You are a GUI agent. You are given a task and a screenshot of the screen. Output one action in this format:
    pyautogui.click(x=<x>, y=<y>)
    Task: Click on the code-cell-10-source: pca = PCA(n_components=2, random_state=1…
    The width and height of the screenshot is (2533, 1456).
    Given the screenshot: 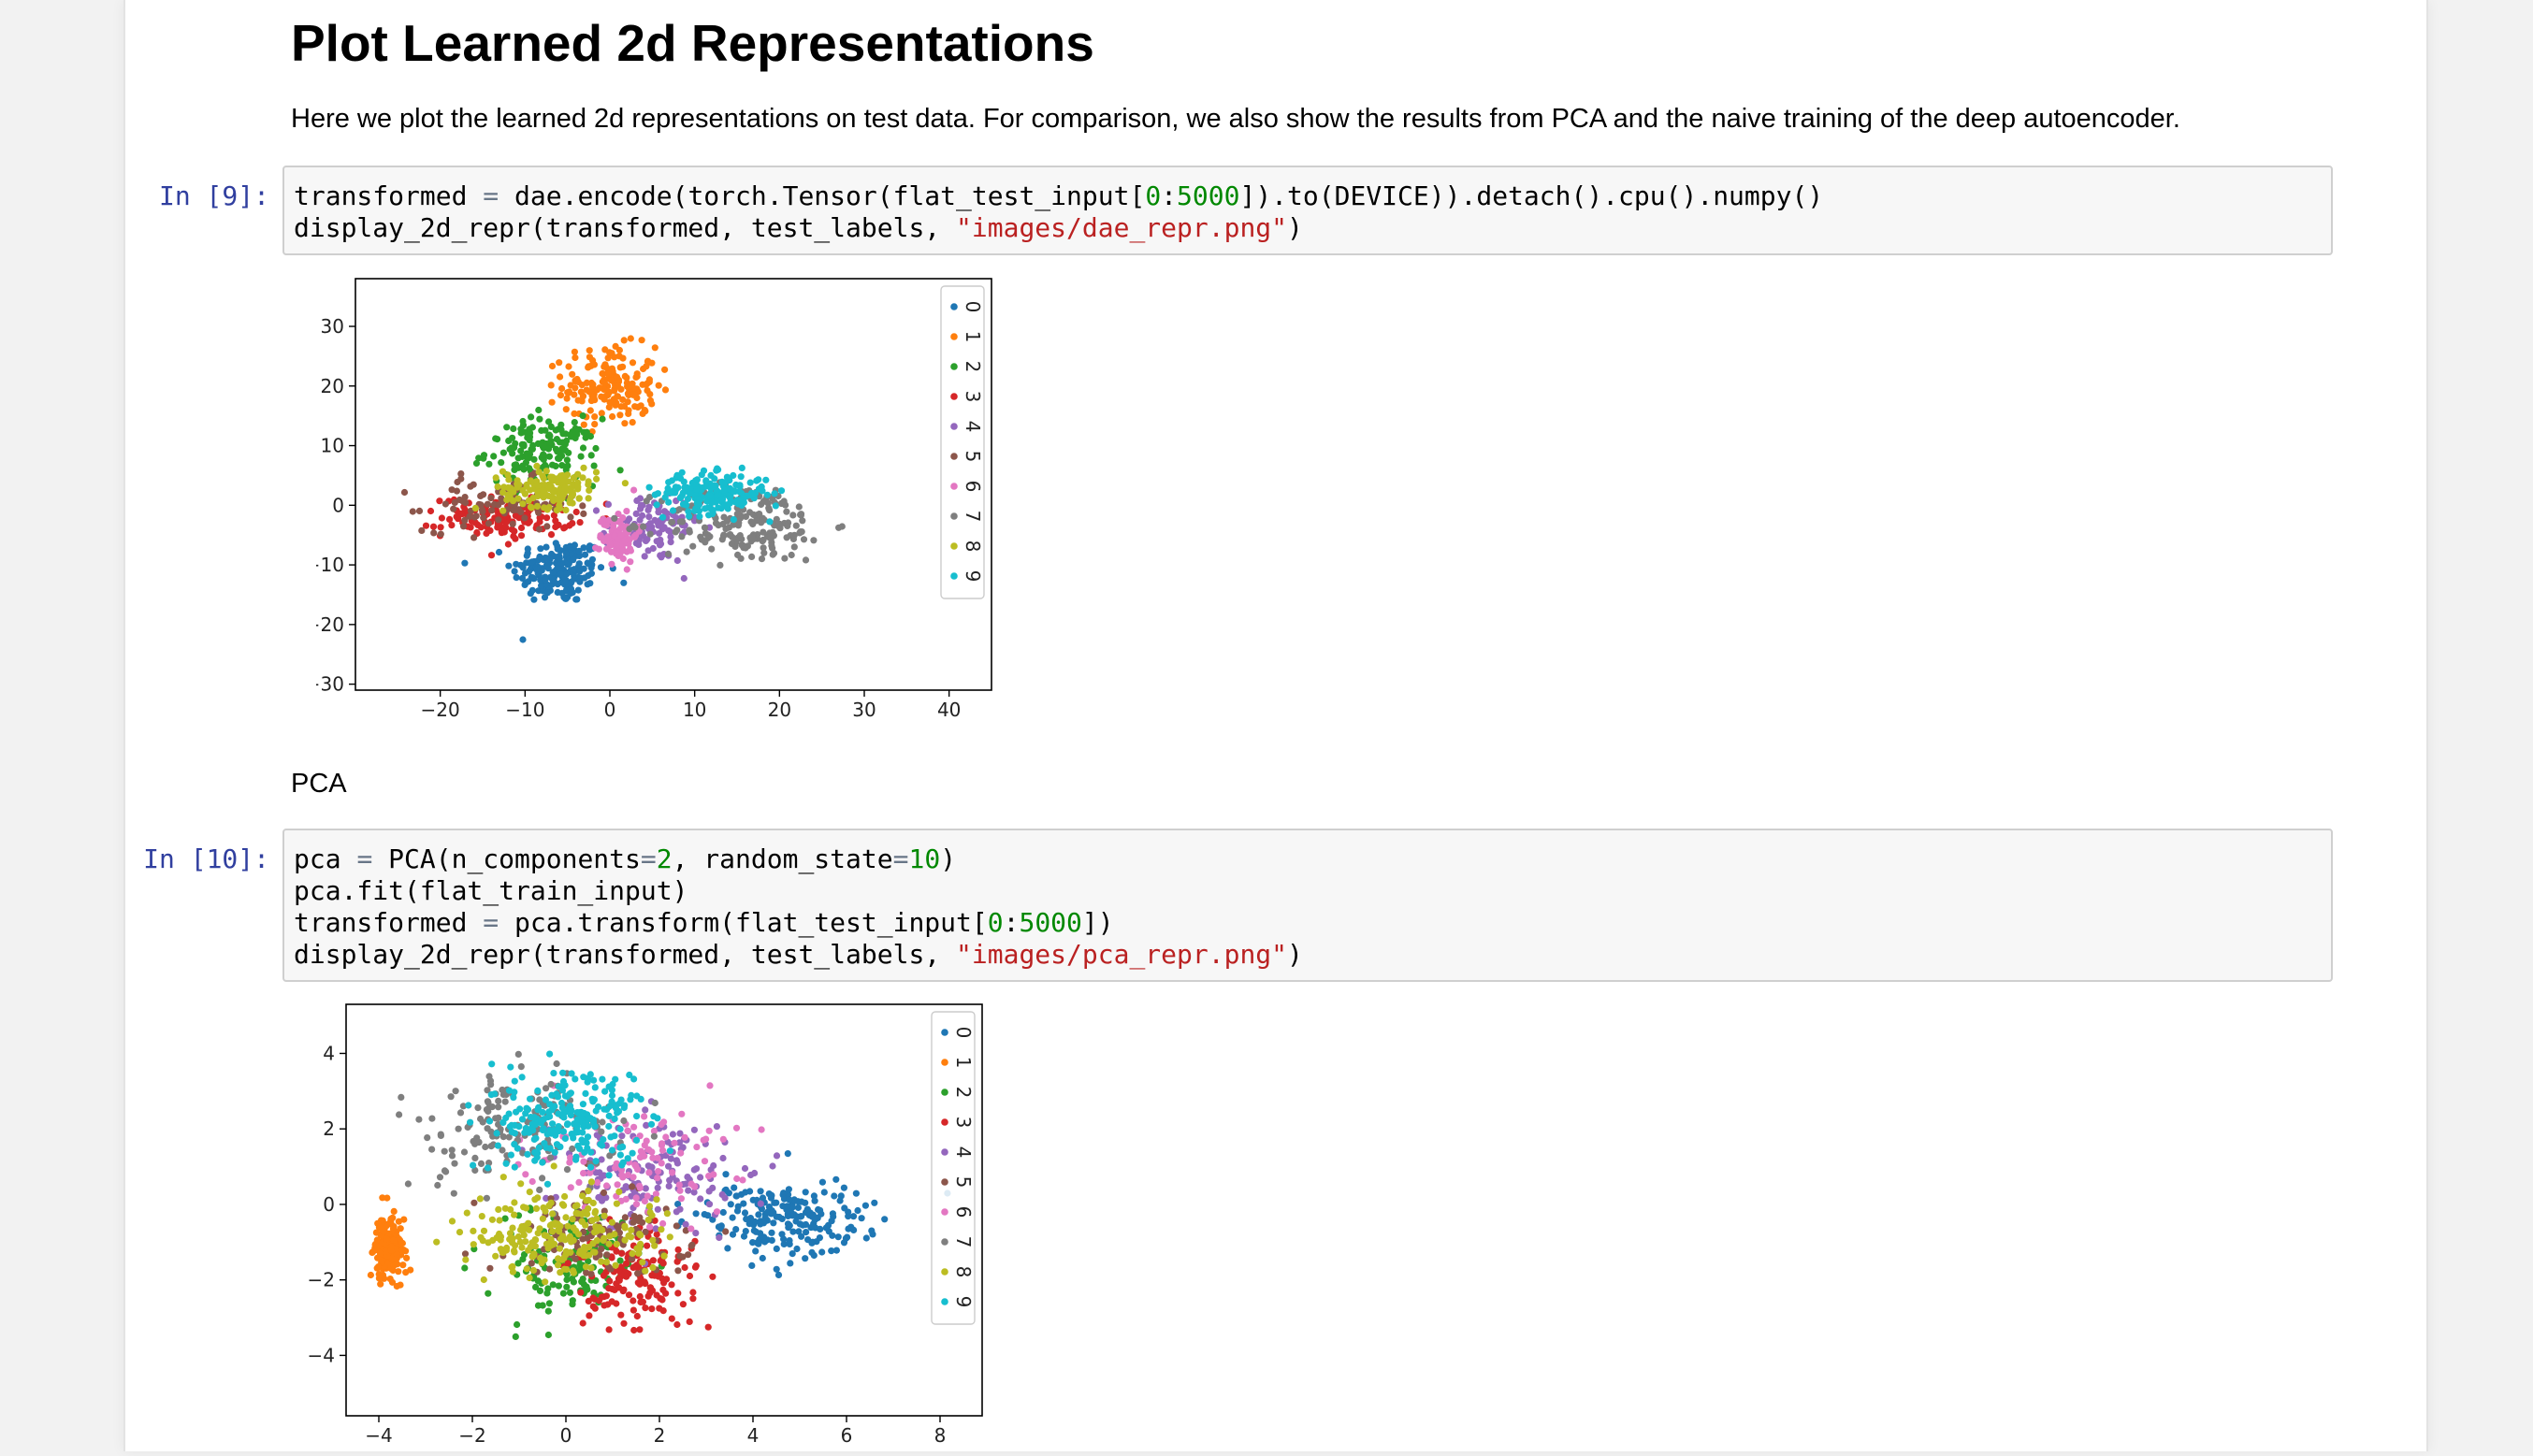 What is the action you would take?
    pyautogui.click(x=1307, y=900)
    